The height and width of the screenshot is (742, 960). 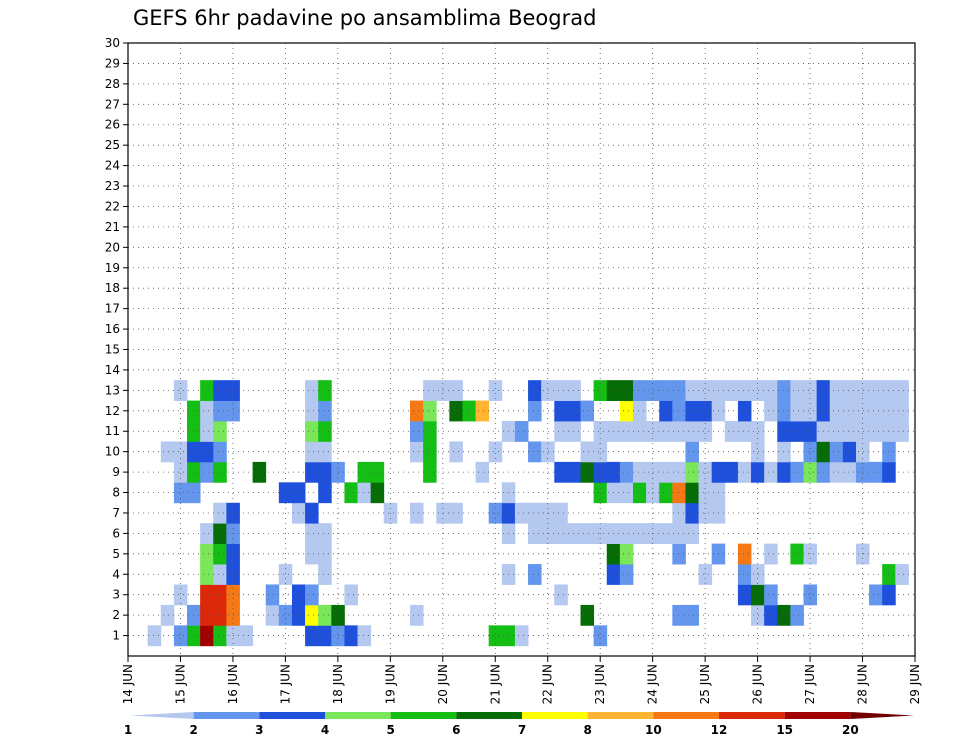 What do you see at coordinates (285, 684) in the screenshot?
I see `x-tick-label: 17 JUN` at bounding box center [285, 684].